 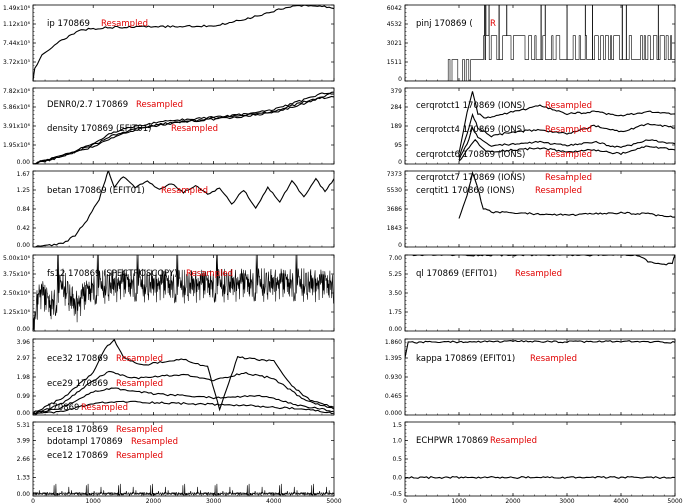 What do you see at coordinates (470, 178) in the screenshot?
I see `signal-label: cerqrotct7 170869 (IONS)` at bounding box center [470, 178].